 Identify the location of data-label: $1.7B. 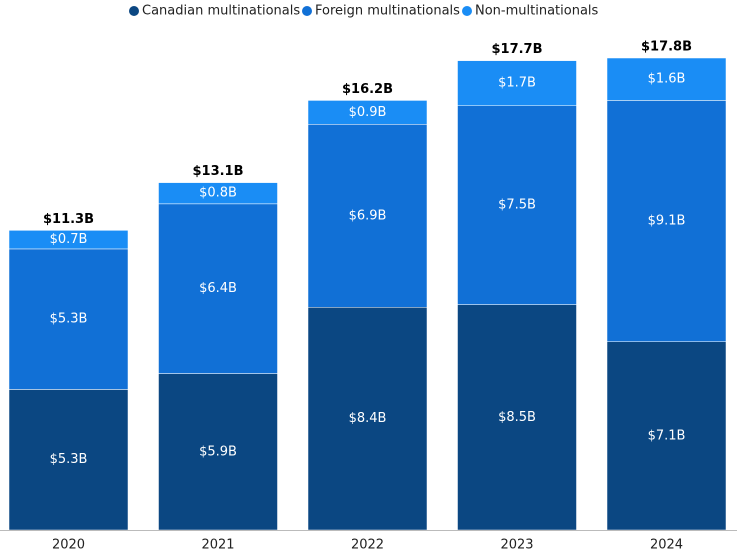
(517, 83).